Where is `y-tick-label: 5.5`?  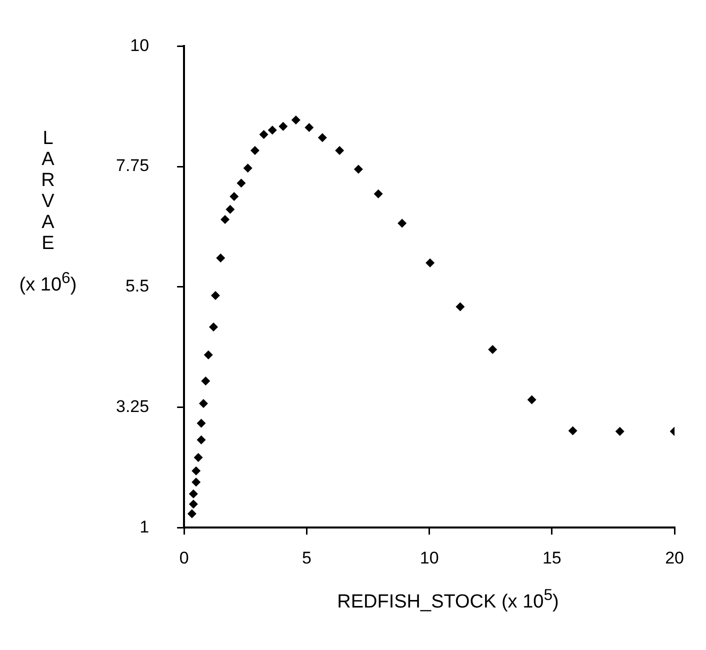
y-tick-label: 5.5 is located at coordinates (137, 286).